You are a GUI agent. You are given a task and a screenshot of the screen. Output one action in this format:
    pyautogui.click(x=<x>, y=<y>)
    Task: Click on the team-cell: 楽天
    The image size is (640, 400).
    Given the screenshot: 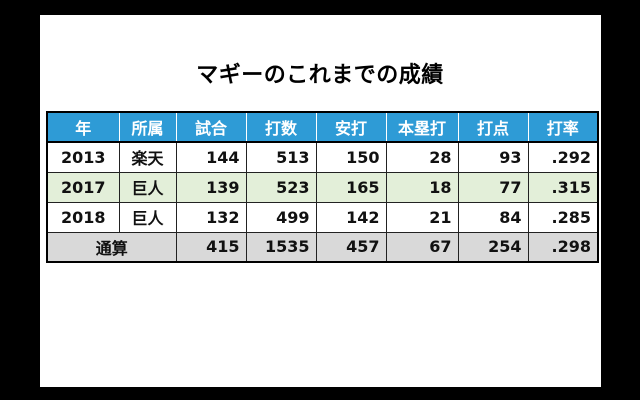 What is the action you would take?
    pyautogui.click(x=147, y=157)
    